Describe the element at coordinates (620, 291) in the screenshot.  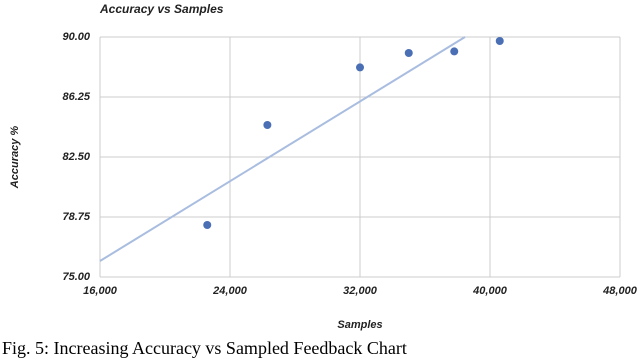
I see `x-tick-label: 48,000` at that location.